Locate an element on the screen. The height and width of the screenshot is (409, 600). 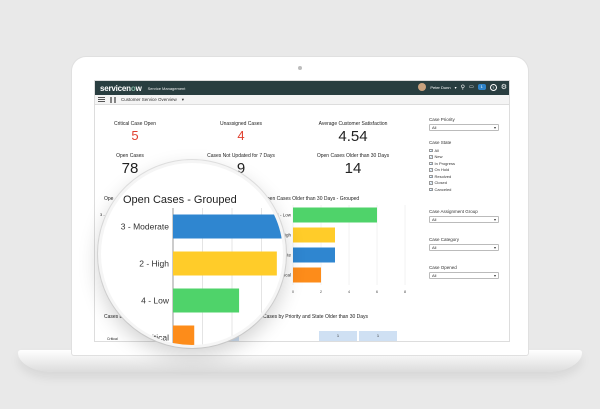
partial-axis-label: 3 - is located at coordinates (102, 214).